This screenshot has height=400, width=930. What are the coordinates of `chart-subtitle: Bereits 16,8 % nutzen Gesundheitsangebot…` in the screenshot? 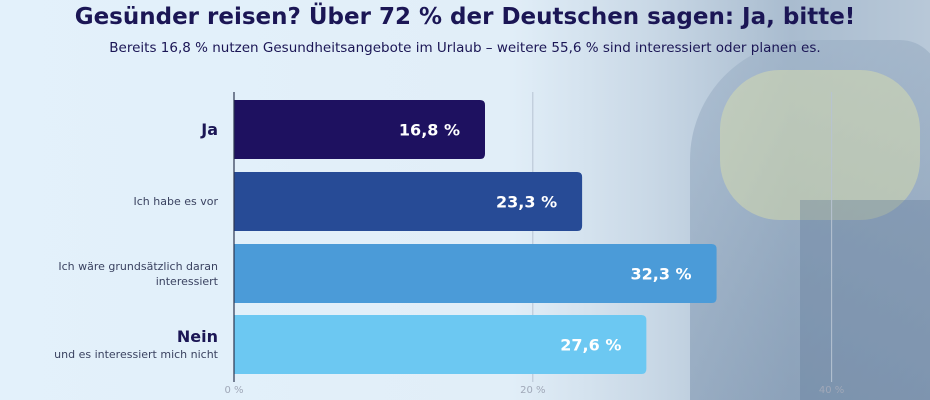 It's located at (465, 48).